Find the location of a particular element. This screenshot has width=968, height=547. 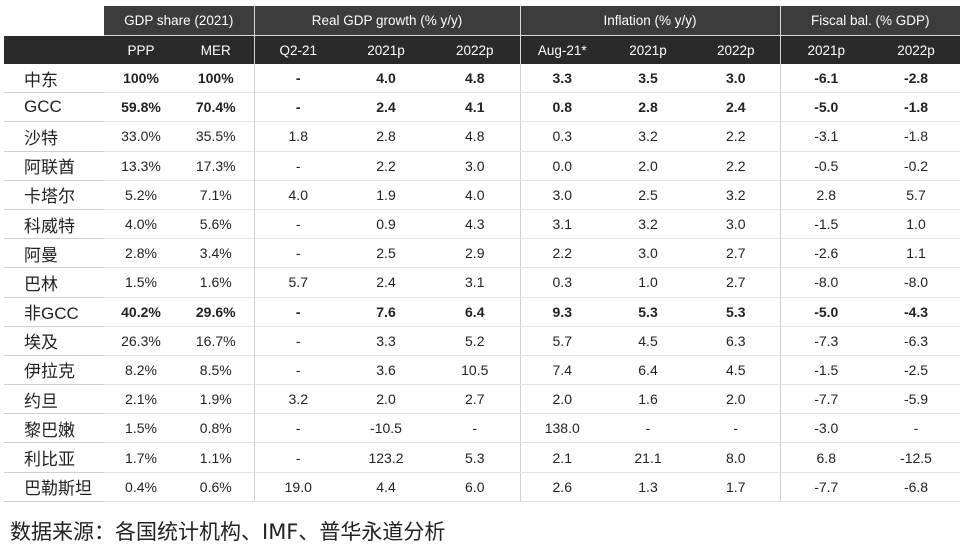

table-row: 非GCC 40.2% 29.6% -7.6 6.4 9.3 5.3 5.3 -5.0 -4.3 is located at coordinates (482, 312).